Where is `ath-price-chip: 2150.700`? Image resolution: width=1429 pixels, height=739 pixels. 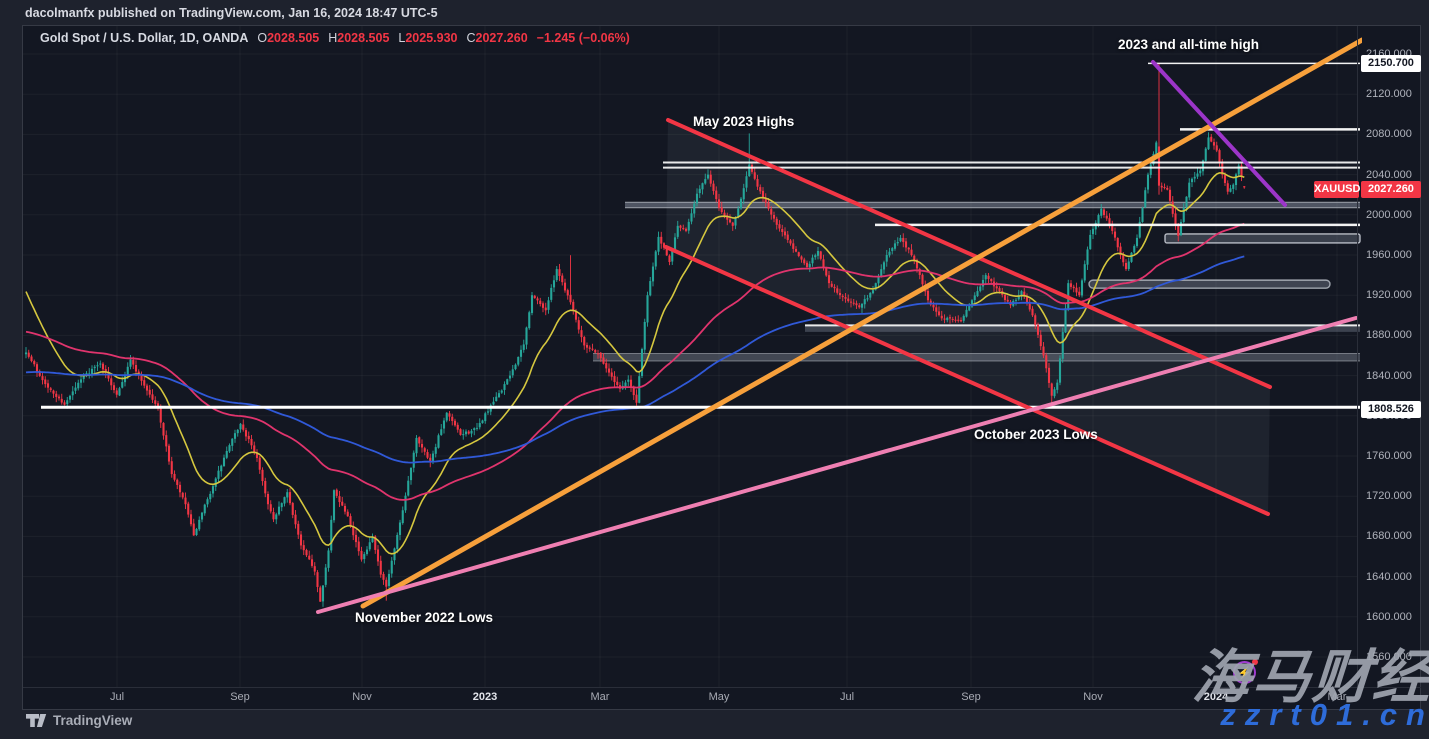
ath-price-chip: 2150.700 is located at coordinates (1391, 63).